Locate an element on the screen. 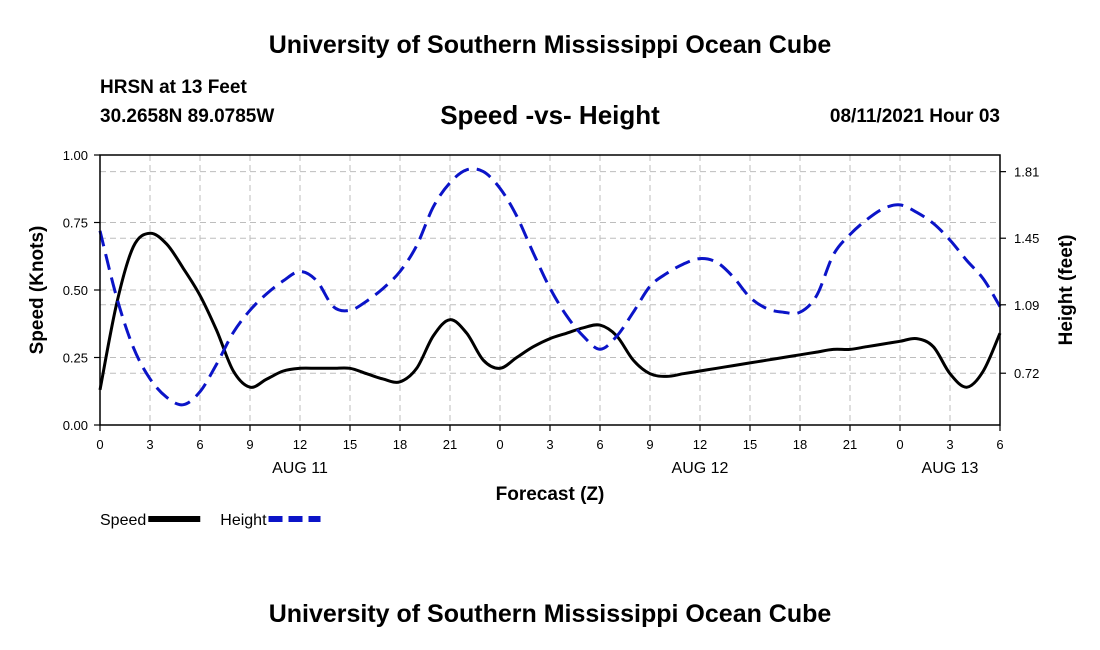 Image resolution: width=1100 pixels, height=650 pixels. right-tick-label: 0.72 is located at coordinates (1026, 373).